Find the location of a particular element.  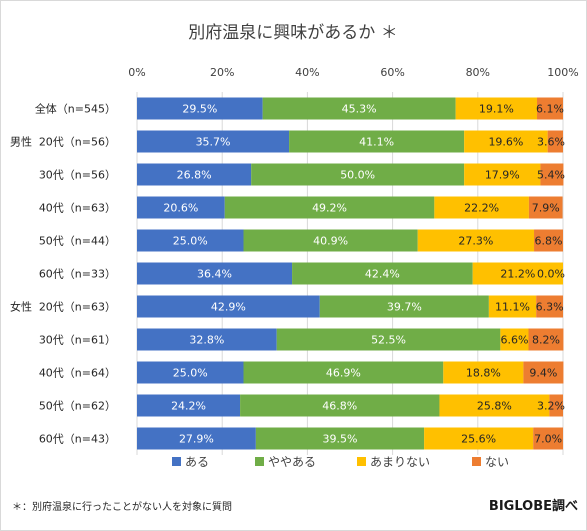

category-label: 20代（n=56） is located at coordinates (77, 142).